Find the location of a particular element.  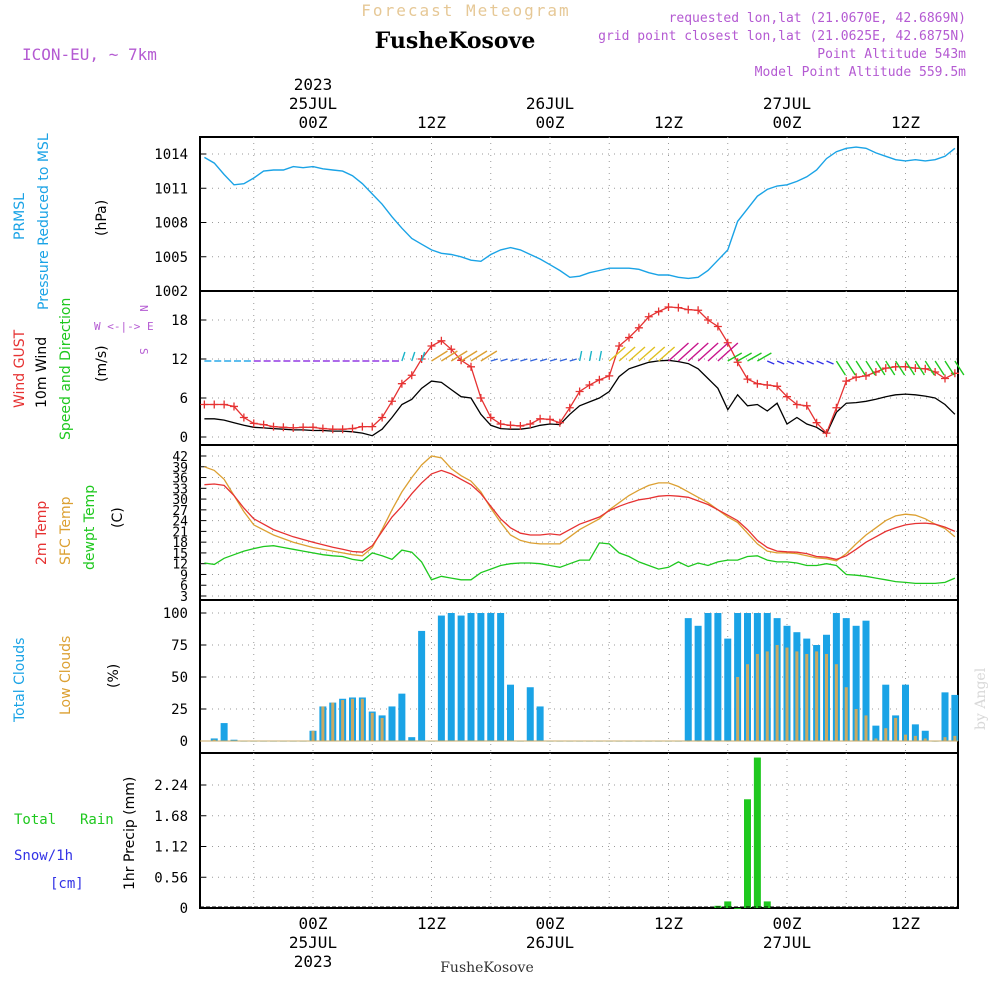

top-time-label: 12Z is located at coordinates (905, 122).